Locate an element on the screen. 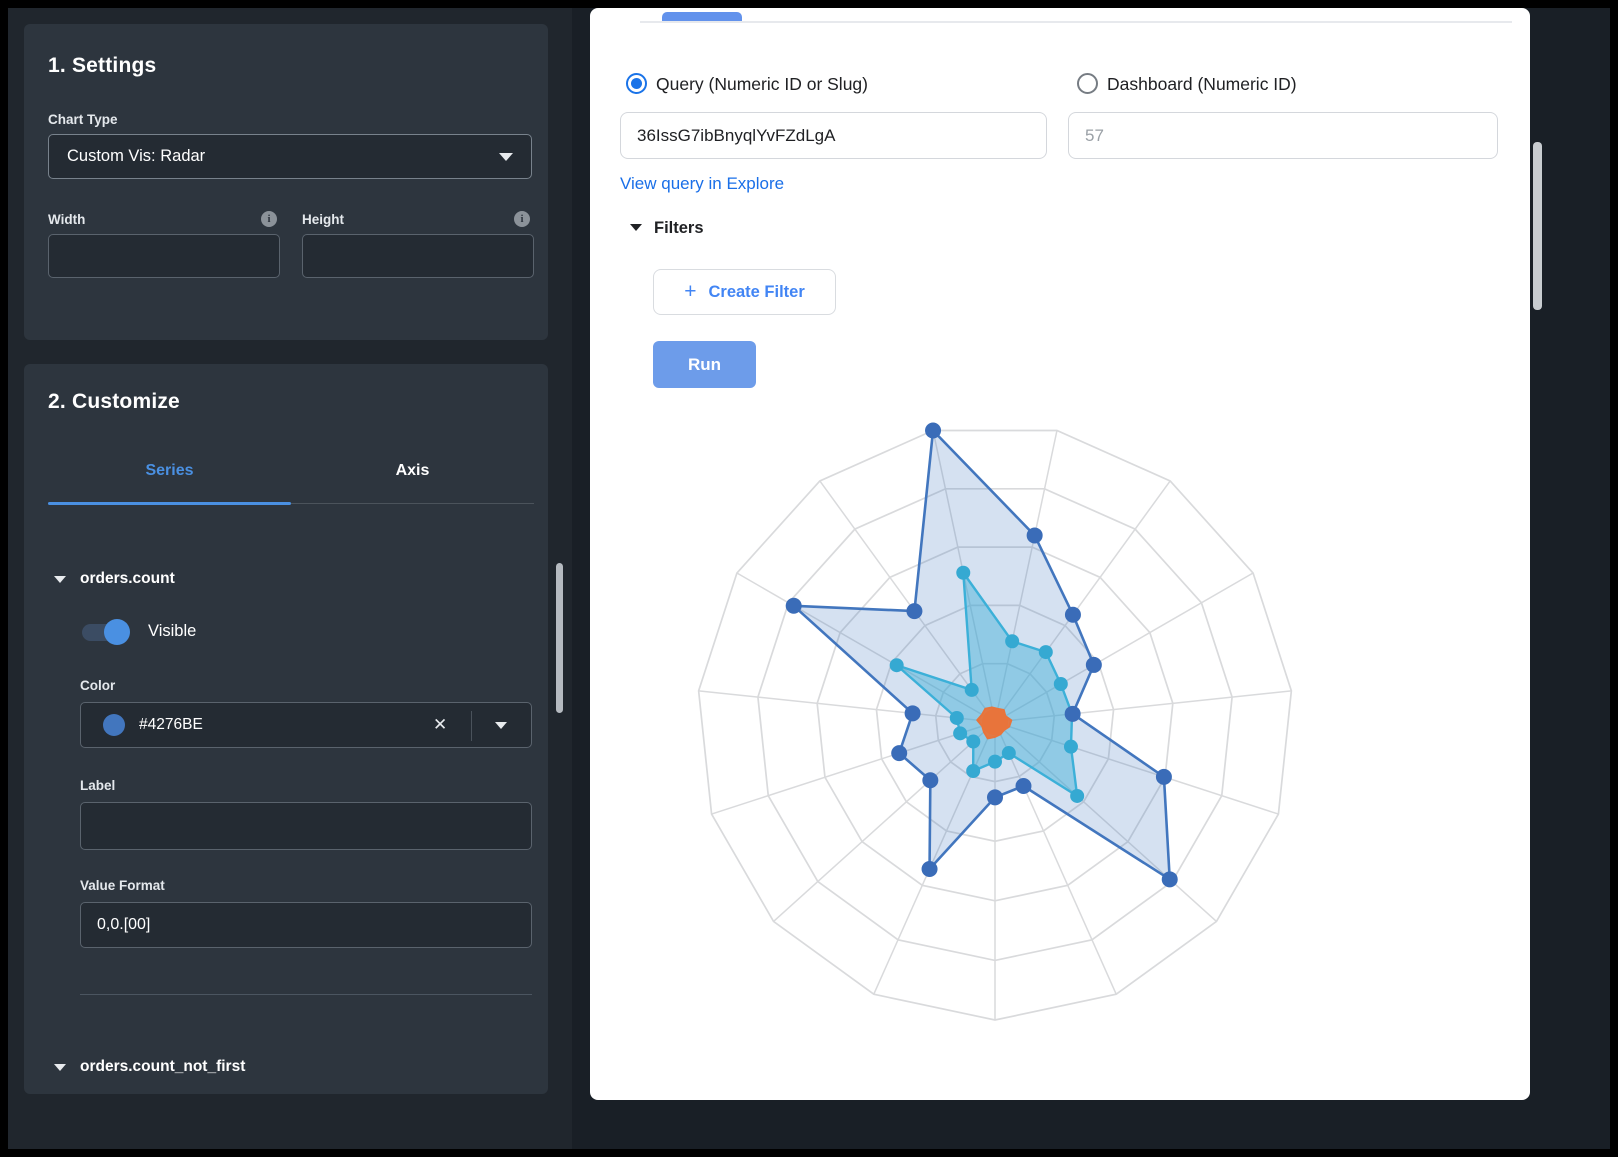  customize-title: 2. Customize is located at coordinates (114, 401).